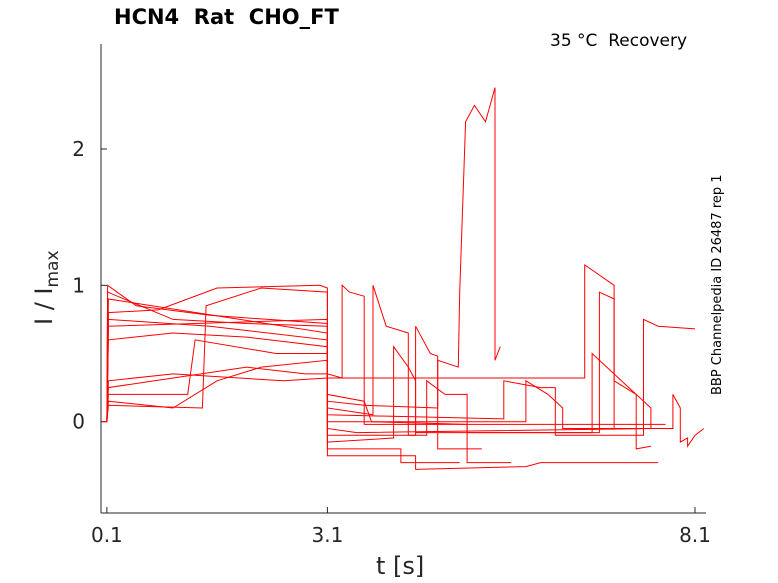 Image resolution: width=778 pixels, height=583 pixels. I want to click on y-tick-label: 1, so click(78, 285).